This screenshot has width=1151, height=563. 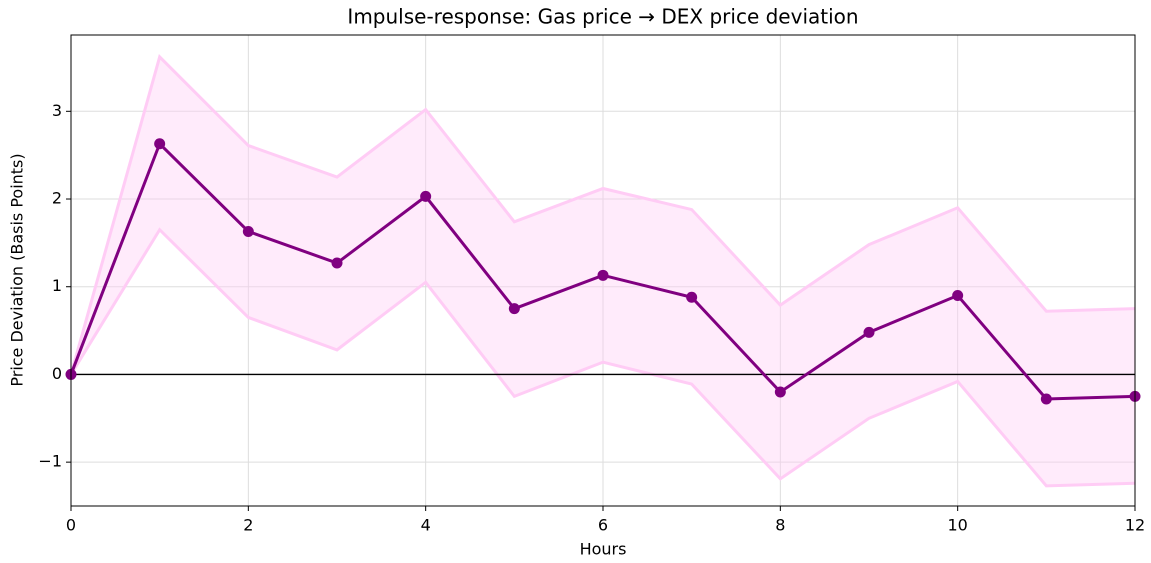 I want to click on x-tick-label: 8, so click(x=780, y=525).